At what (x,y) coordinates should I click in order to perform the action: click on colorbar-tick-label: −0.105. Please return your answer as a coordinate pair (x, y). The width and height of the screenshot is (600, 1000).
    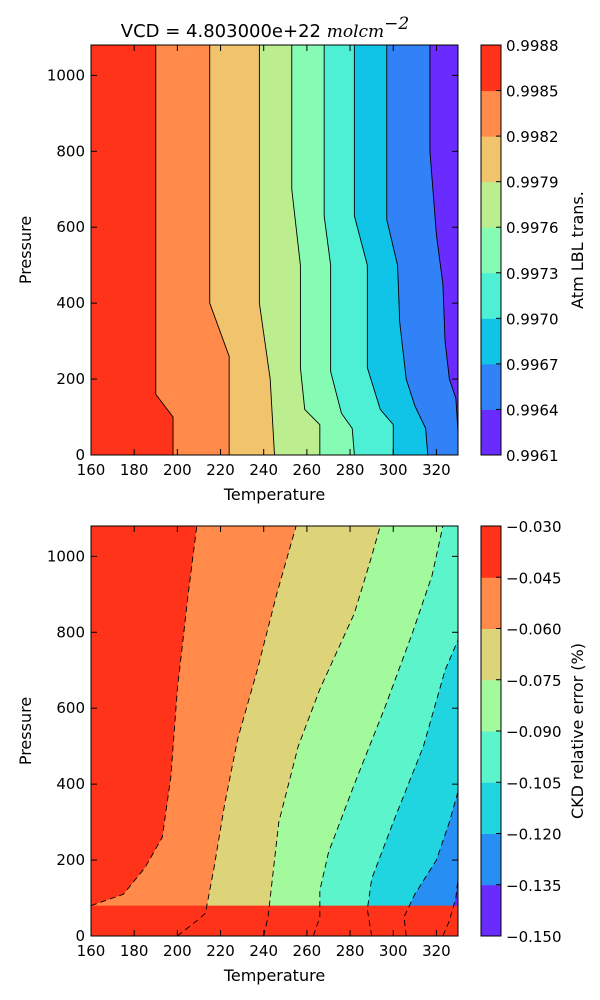
    Looking at the image, I should click on (534, 783).